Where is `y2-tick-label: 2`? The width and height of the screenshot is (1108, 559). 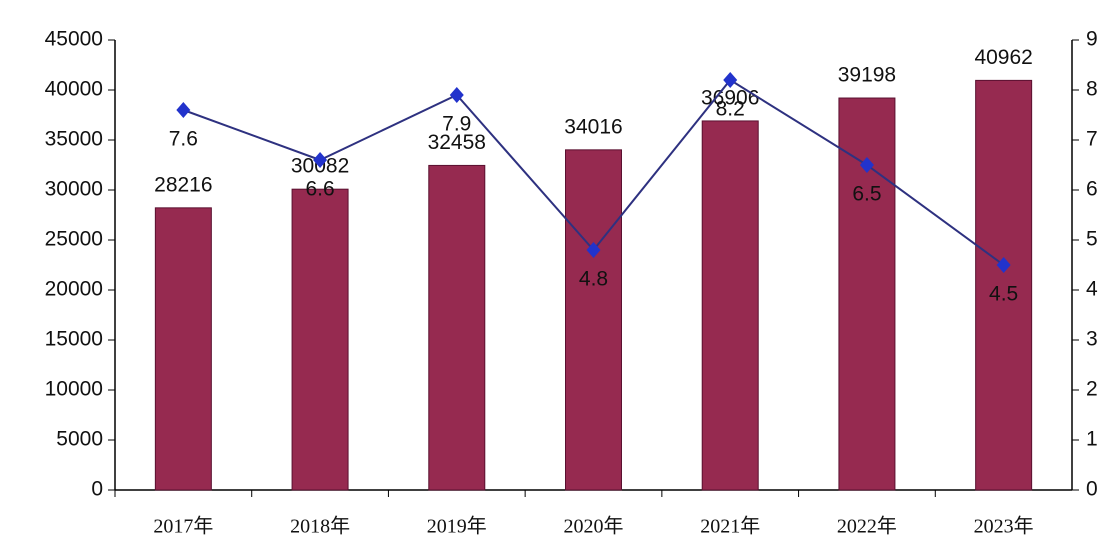 y2-tick-label: 2 is located at coordinates (1092, 389).